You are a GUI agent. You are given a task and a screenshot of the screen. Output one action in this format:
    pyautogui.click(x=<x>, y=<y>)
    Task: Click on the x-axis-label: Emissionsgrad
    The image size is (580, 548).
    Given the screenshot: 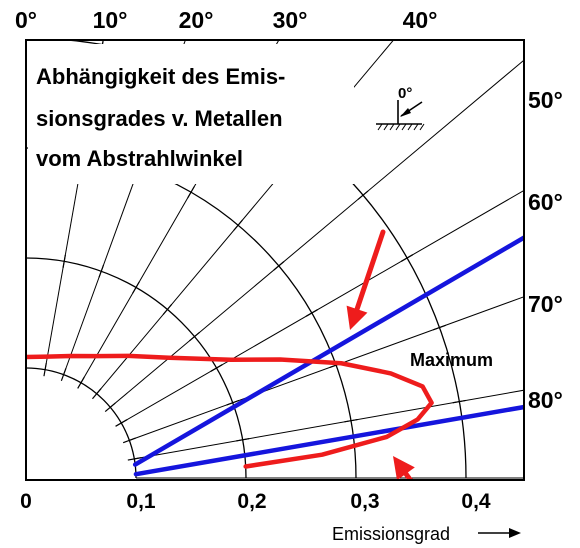 What is the action you would take?
    pyautogui.click(x=391, y=534)
    